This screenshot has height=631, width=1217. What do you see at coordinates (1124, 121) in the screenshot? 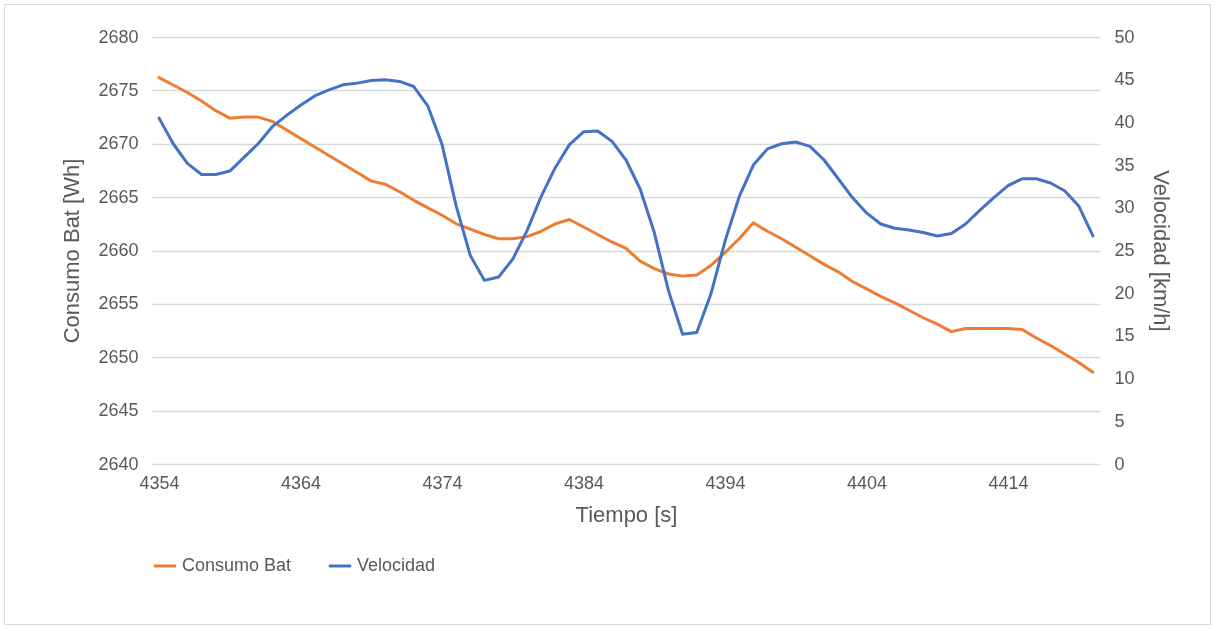
I see `y2-tick-label: 40` at bounding box center [1124, 121].